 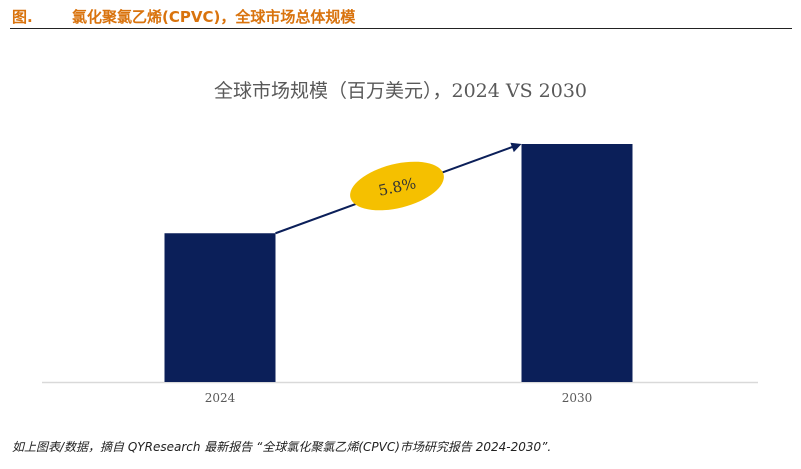 What do you see at coordinates (577, 263) in the screenshot?
I see `bar-2030` at bounding box center [577, 263].